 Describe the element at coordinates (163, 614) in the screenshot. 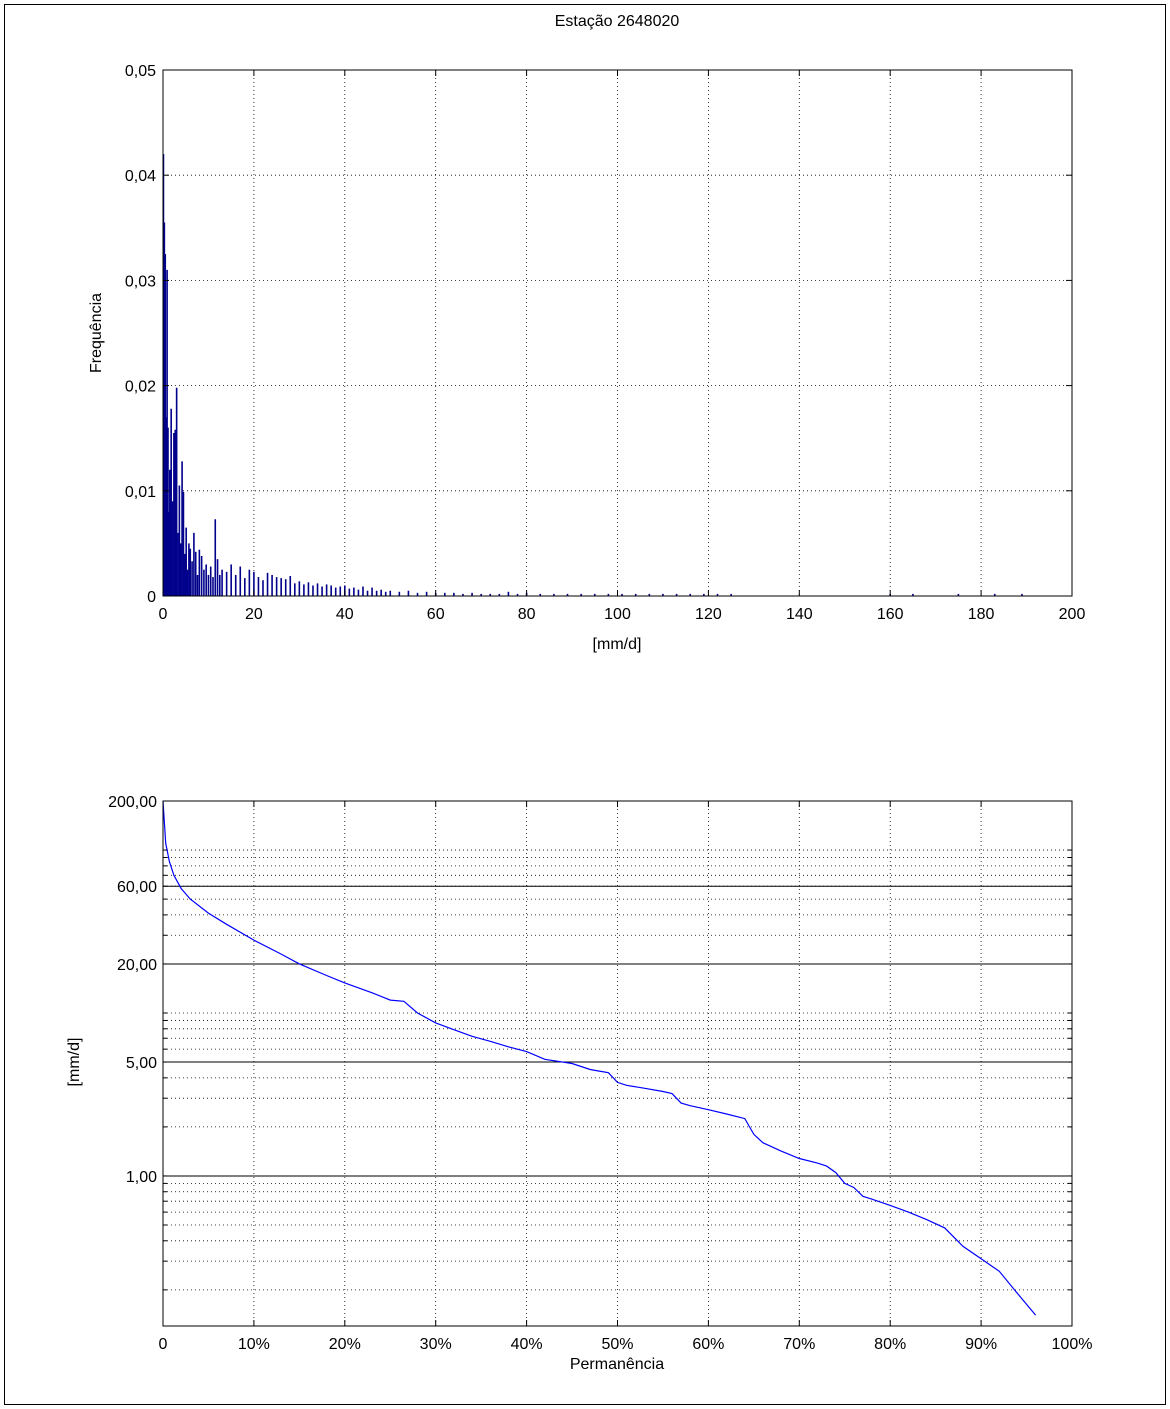

I see `histogram-x-tick-label: 0` at that location.